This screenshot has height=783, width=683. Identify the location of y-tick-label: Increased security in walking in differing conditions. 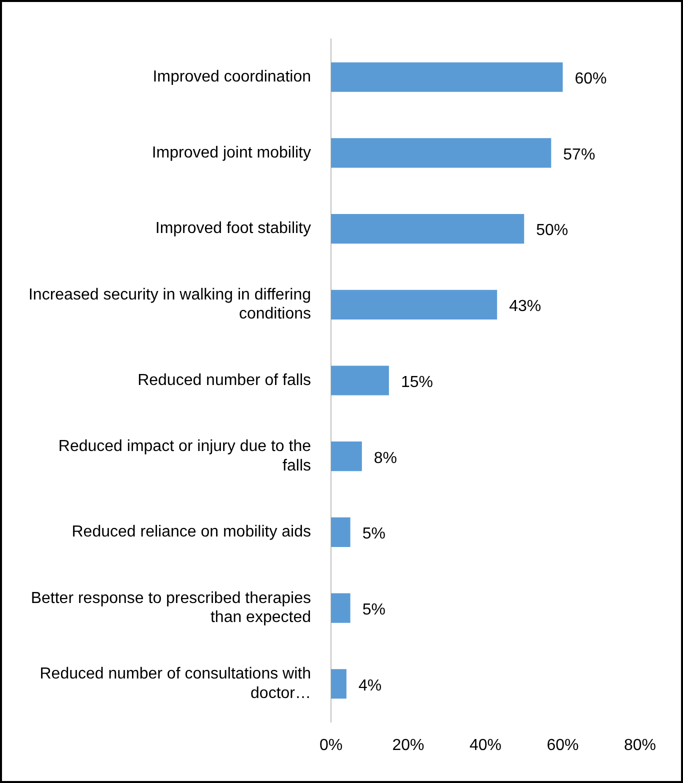
(169, 304).